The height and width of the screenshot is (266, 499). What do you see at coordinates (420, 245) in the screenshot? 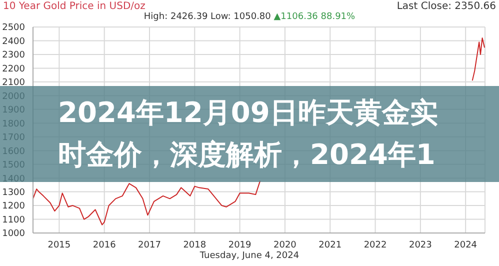
I see `x-tick-label: 2023` at bounding box center [420, 245].